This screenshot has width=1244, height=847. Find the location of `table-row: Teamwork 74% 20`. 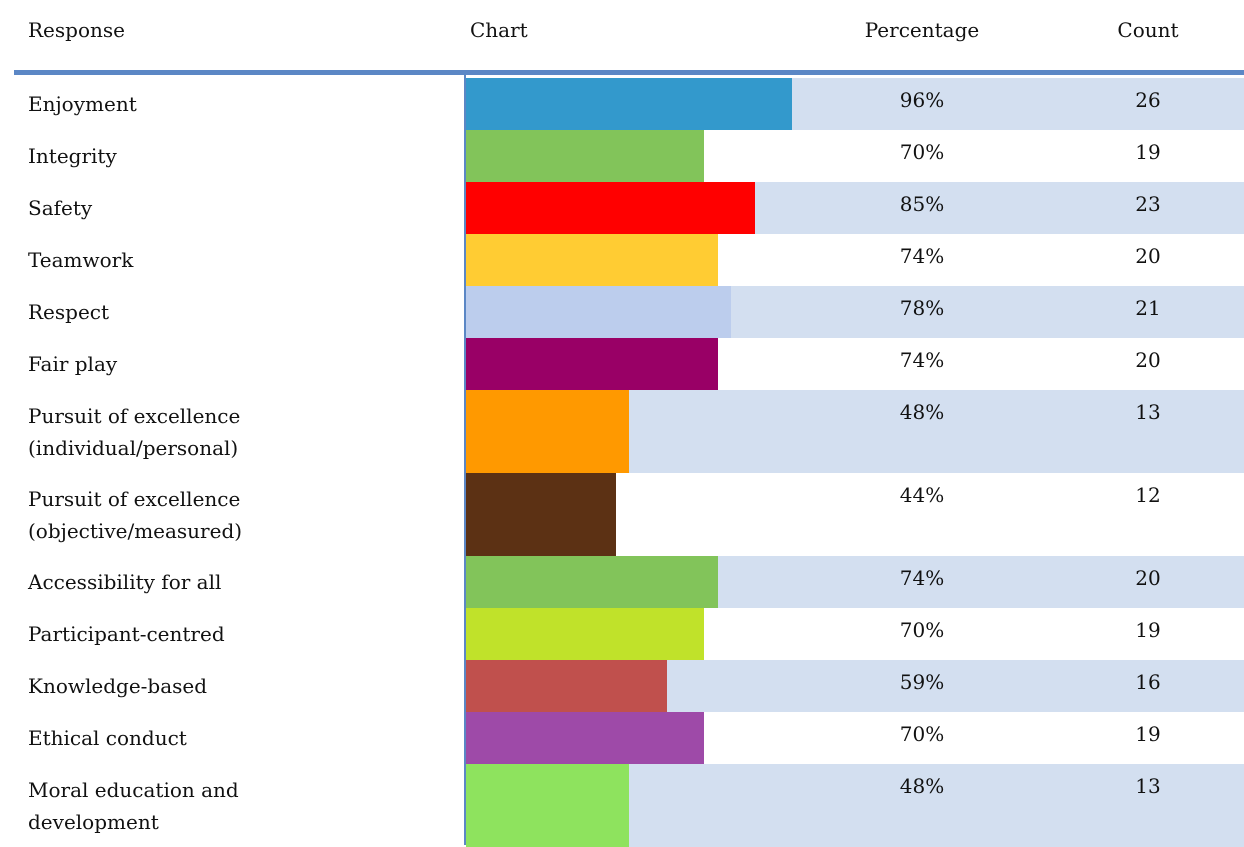

table-row: Teamwork 74% 20 is located at coordinates (622, 260).